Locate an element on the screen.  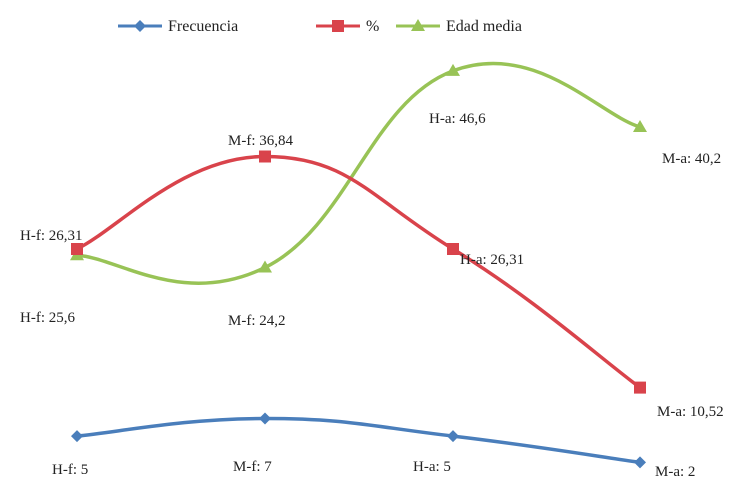
data-point-frecuencia-m-f is located at coordinates (265, 418).